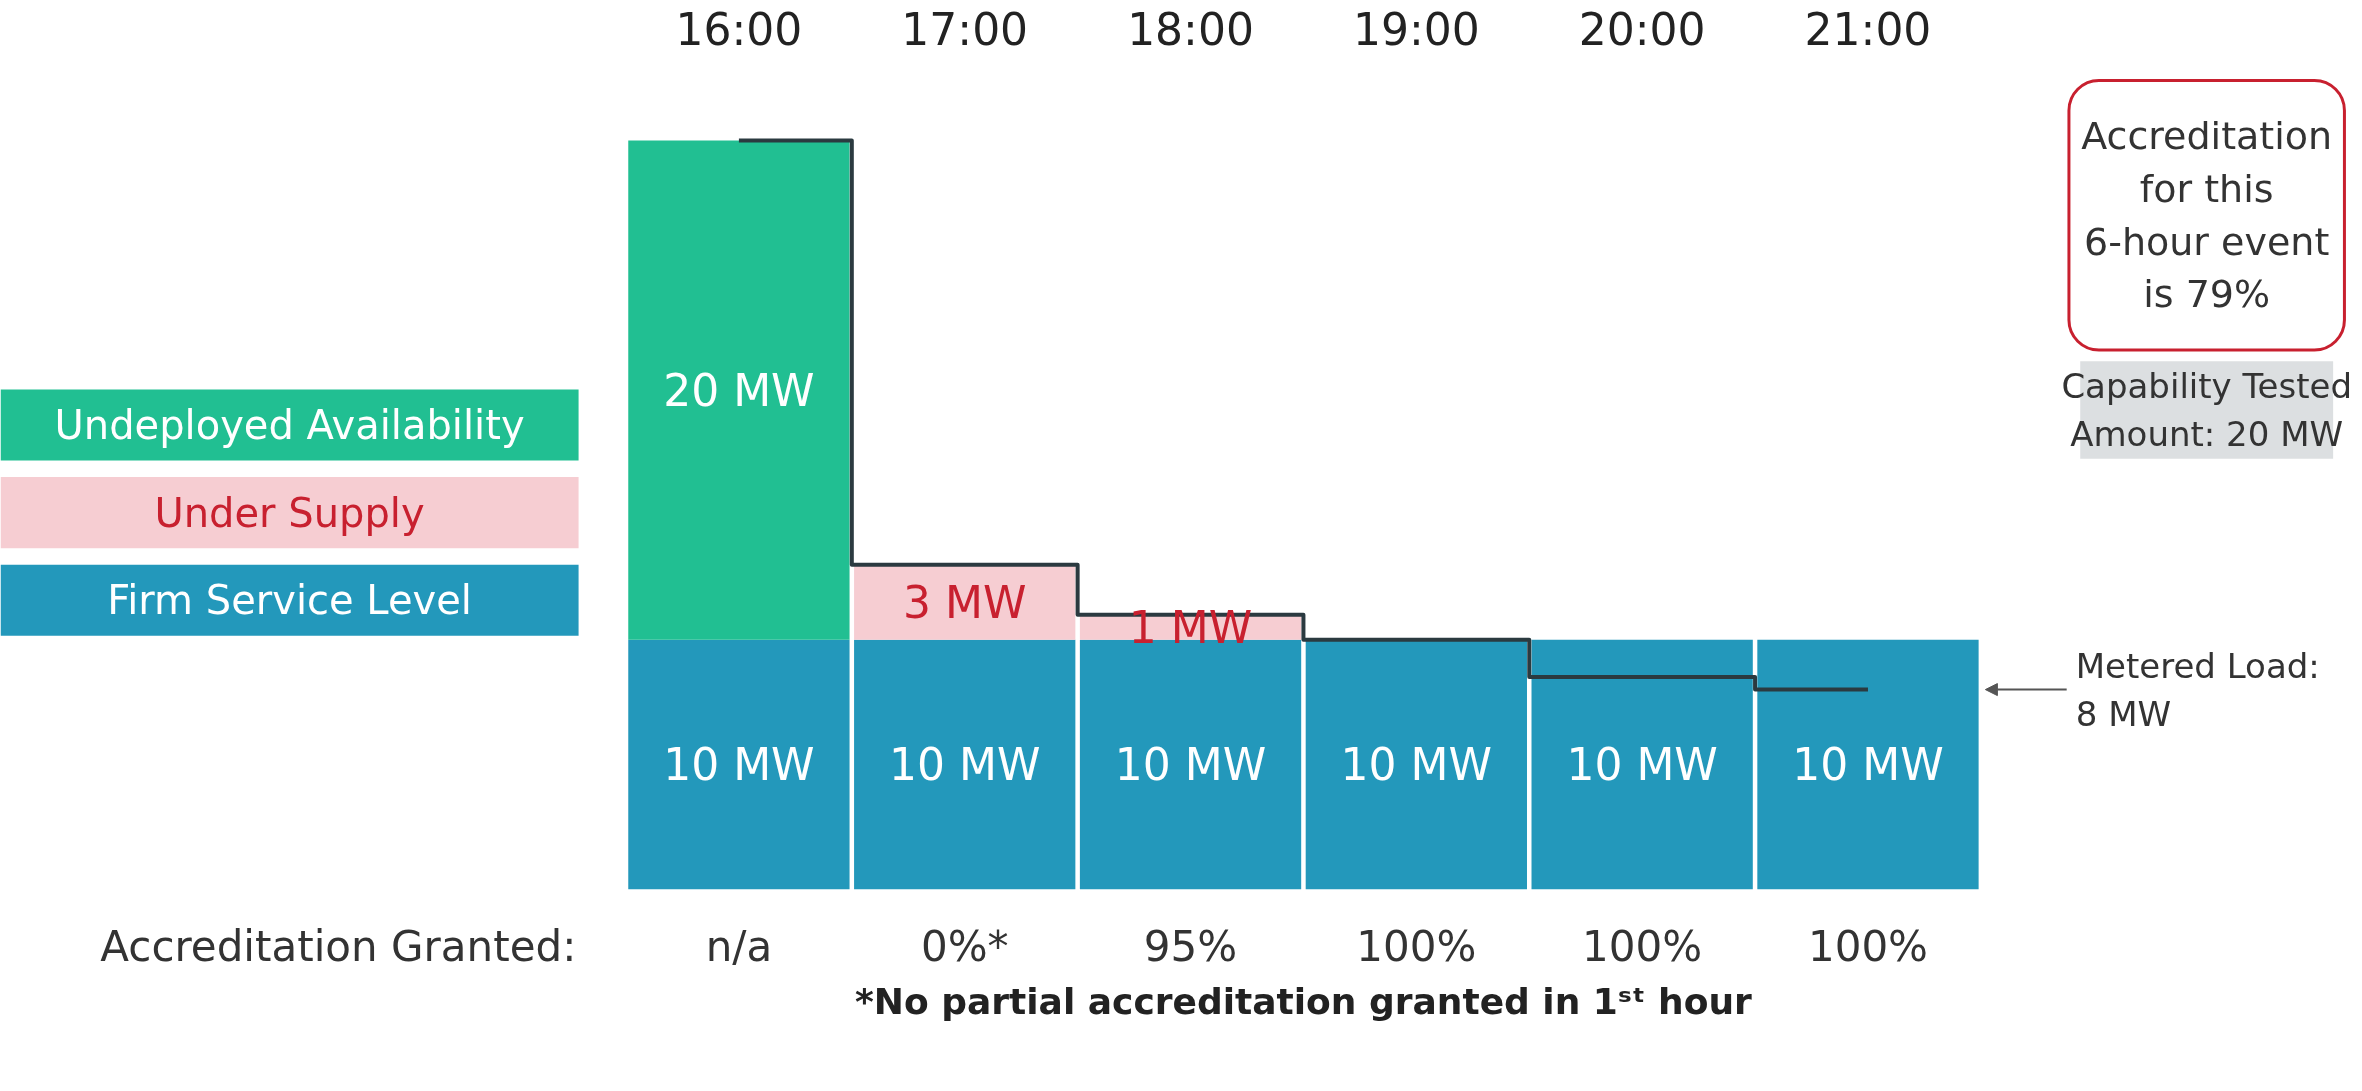 The width and height of the screenshot is (2362, 1091). What do you see at coordinates (739, 947) in the screenshot?
I see `text: n/a` at bounding box center [739, 947].